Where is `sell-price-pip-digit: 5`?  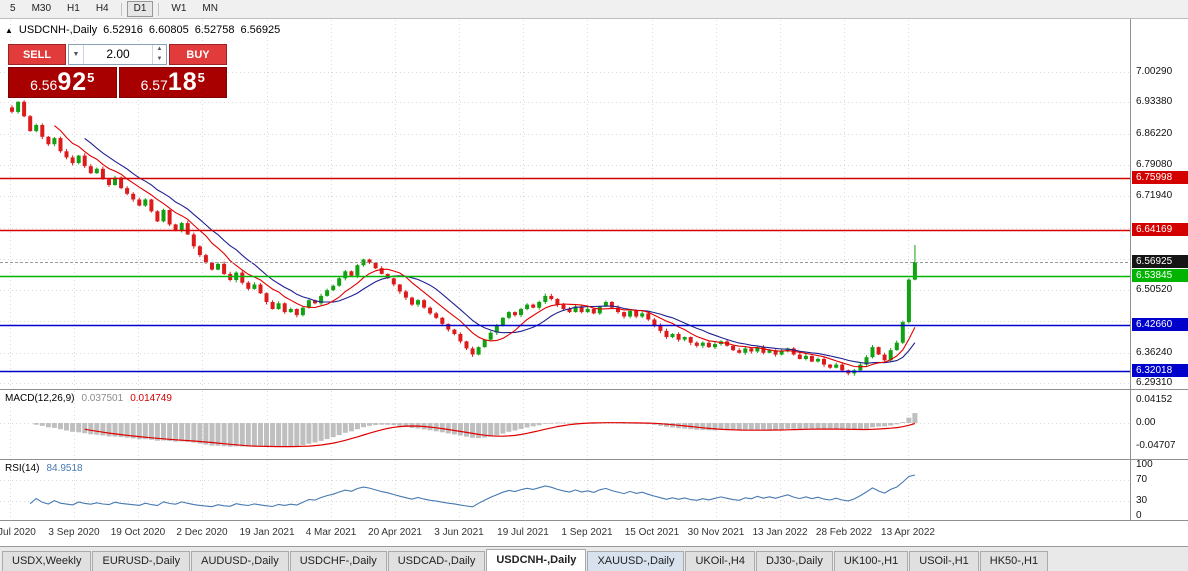 sell-price-pip-digit: 5 is located at coordinates (91, 77).